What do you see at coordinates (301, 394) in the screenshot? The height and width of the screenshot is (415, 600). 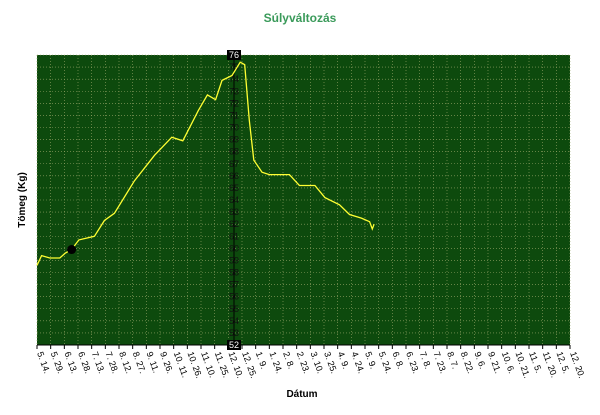 I see `x-axis-title: Dátum` at bounding box center [301, 394].